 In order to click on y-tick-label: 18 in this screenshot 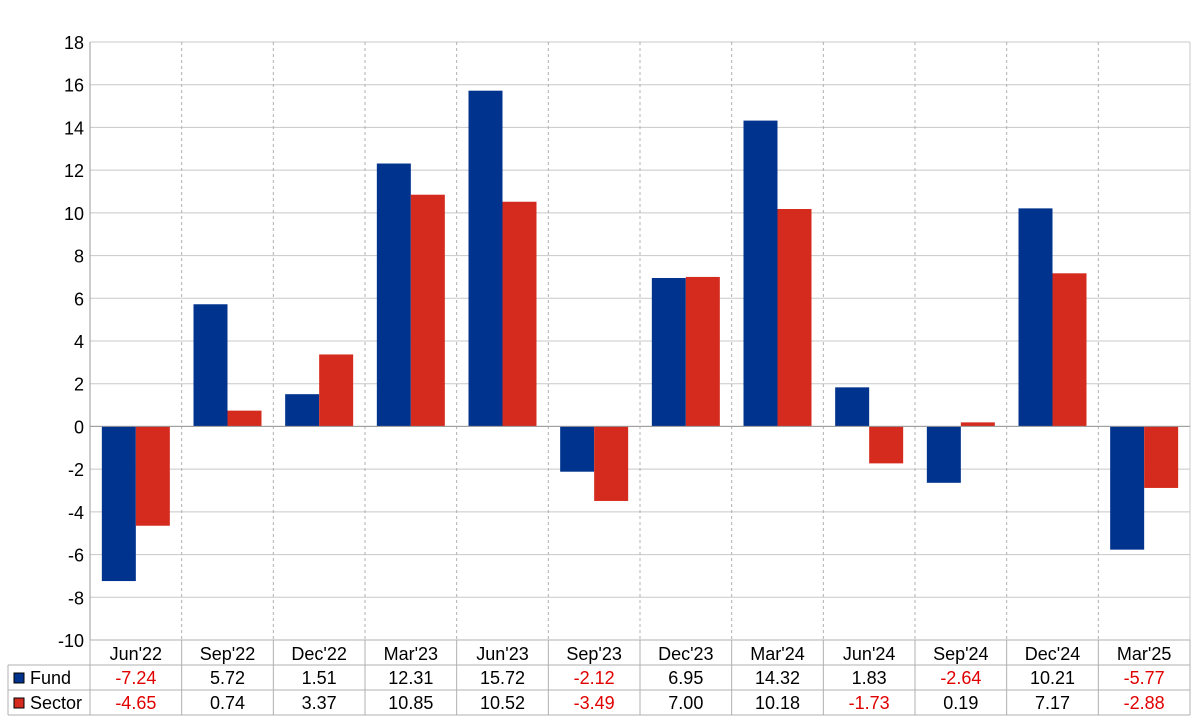, I will do `click(74, 43)`.